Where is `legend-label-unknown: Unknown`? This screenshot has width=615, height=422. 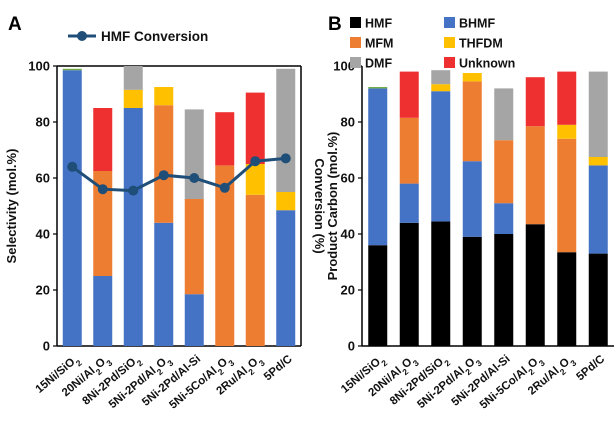
legend-label-unknown: Unknown is located at coordinates (487, 64).